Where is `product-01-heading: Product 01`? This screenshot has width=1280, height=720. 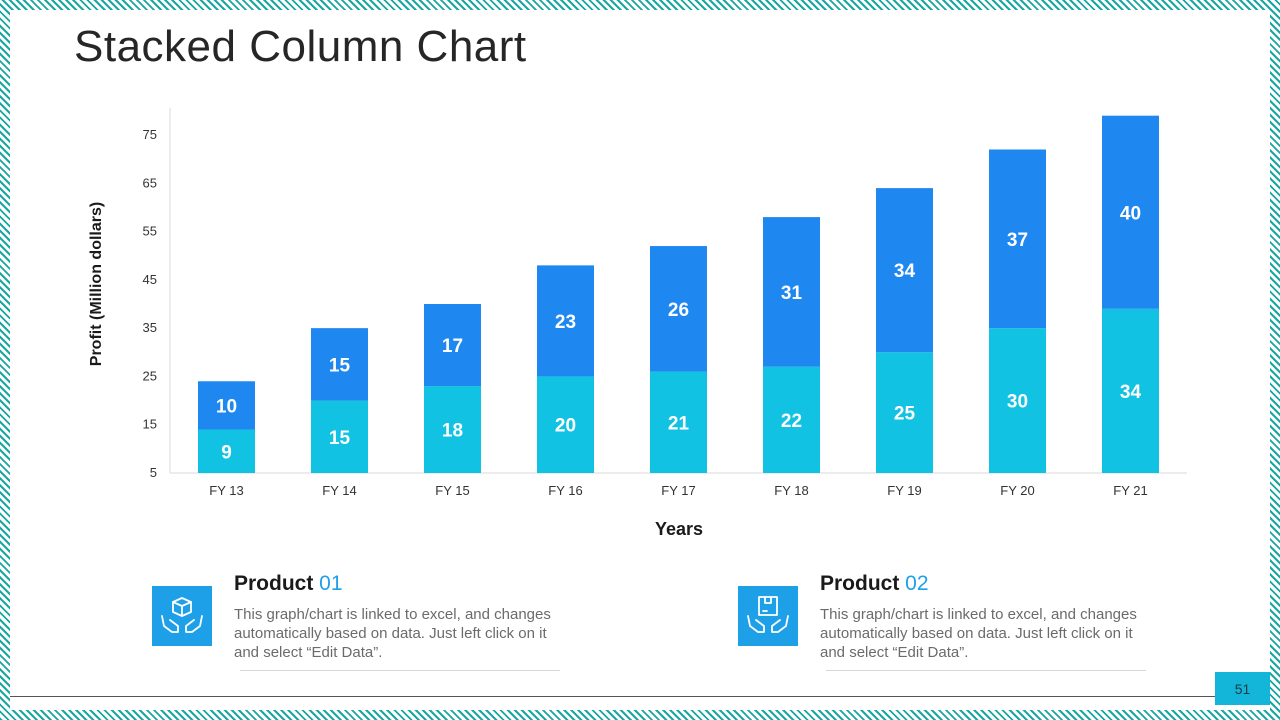
product-01-heading: Product 01 is located at coordinates (288, 584).